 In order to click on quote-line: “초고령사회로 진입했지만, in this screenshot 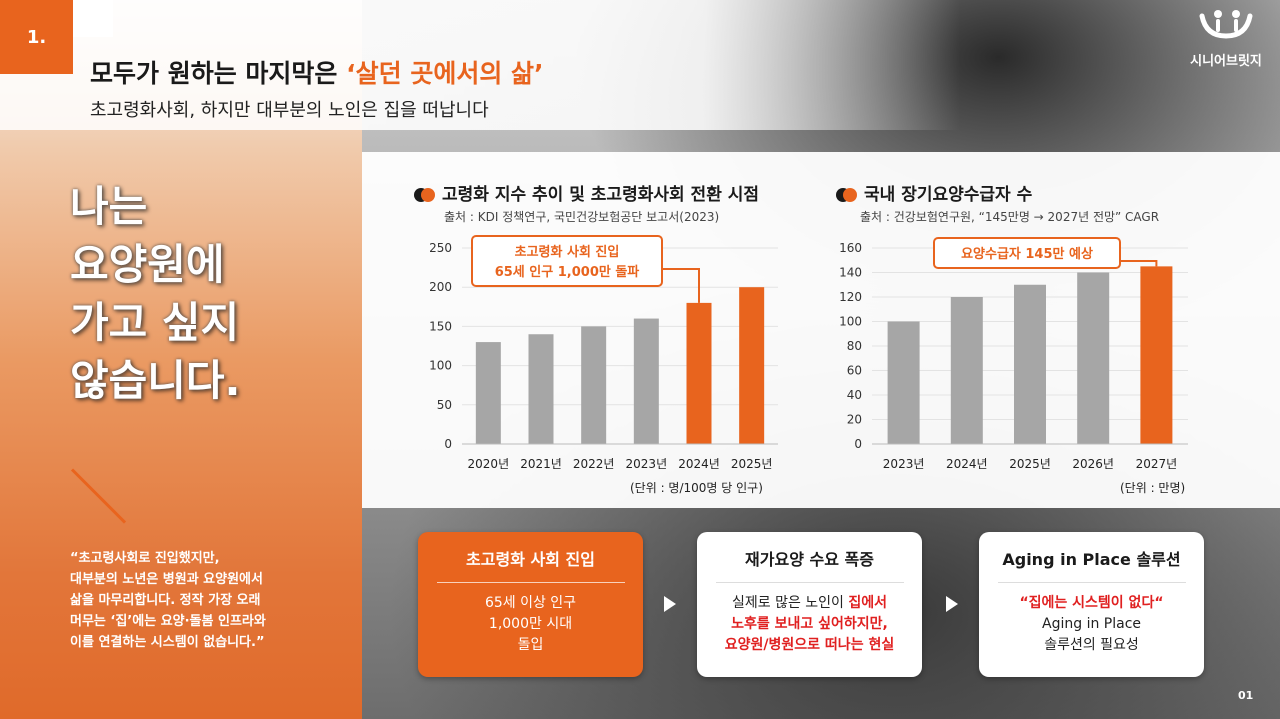, I will do `click(145, 558)`.